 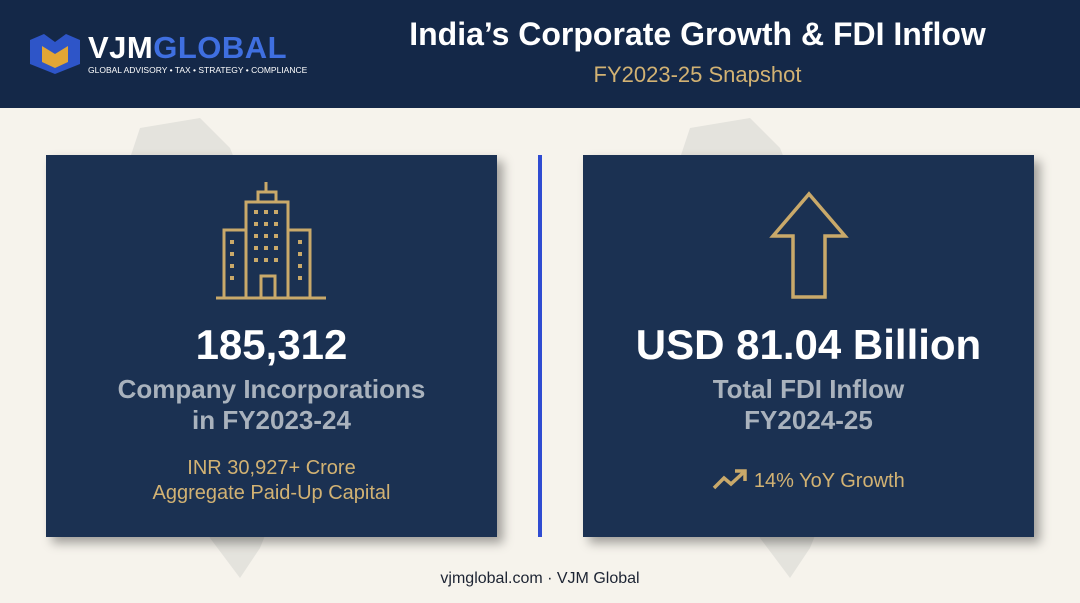 I want to click on logo-icon, so click(x=55, y=54).